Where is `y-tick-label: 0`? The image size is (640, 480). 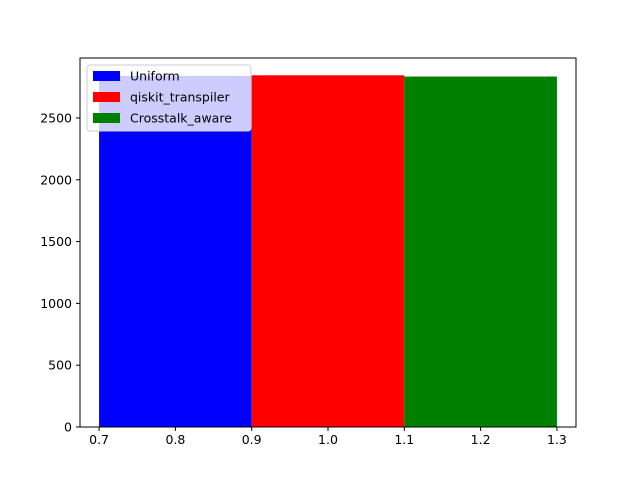
y-tick-label: 0 is located at coordinates (68, 427).